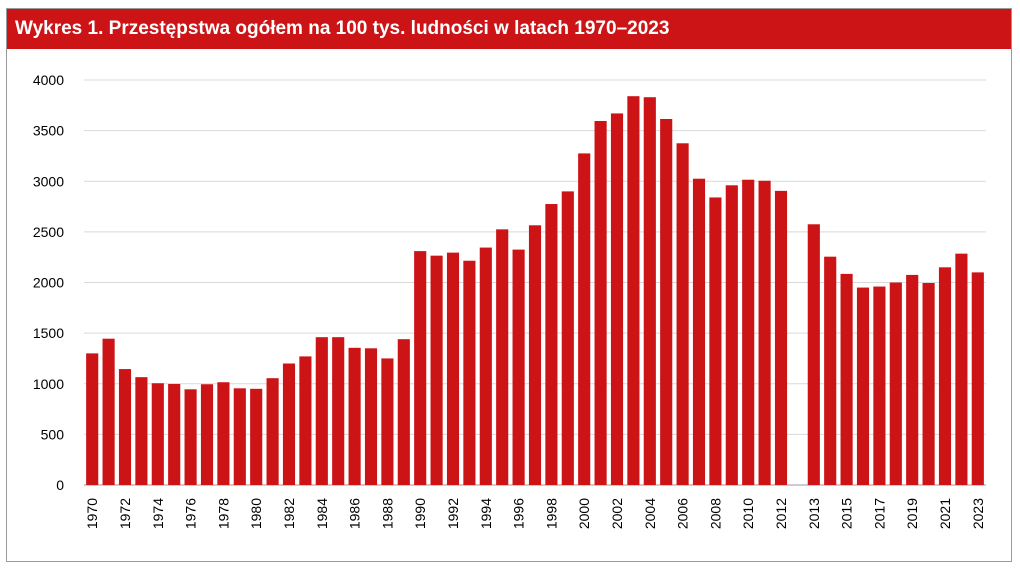  What do you see at coordinates (666, 301) in the screenshot?
I see `bar-2005` at bounding box center [666, 301].